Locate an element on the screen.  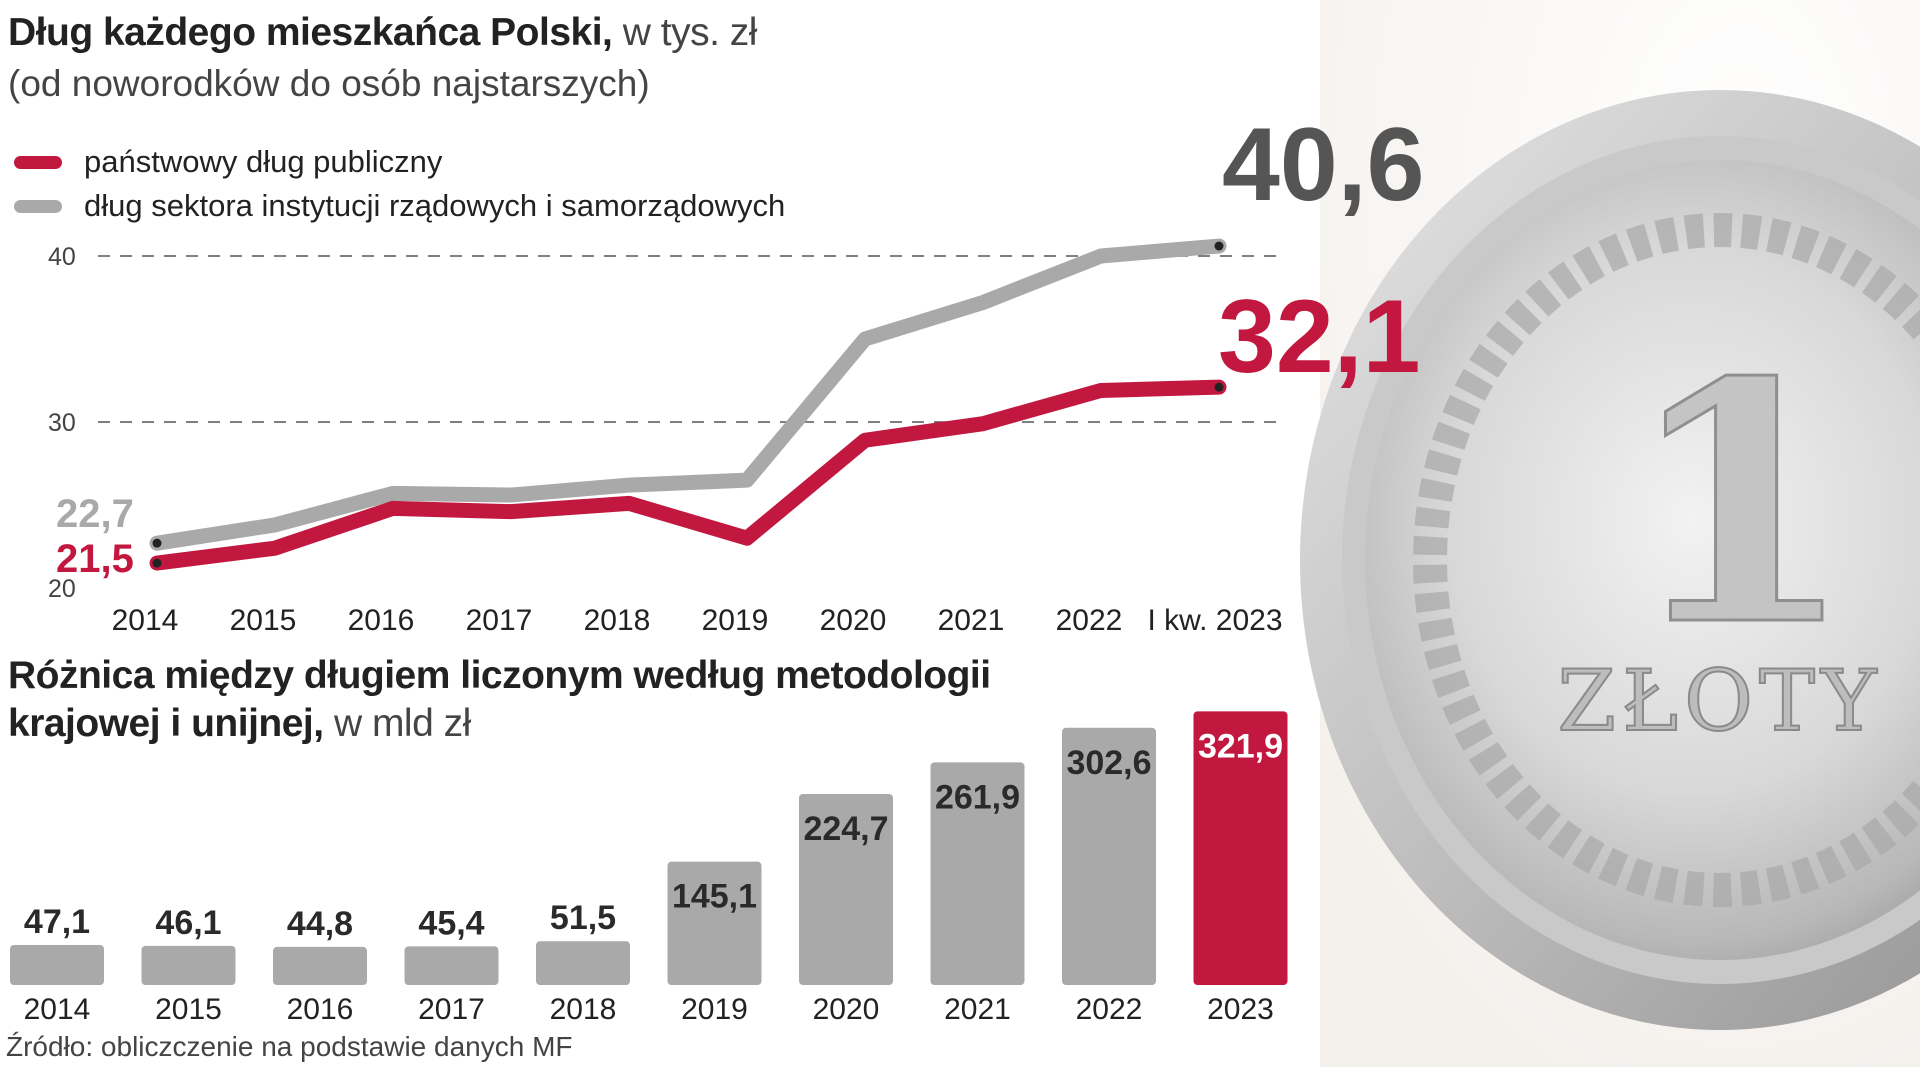
legend-label: państwowy dług publiczny is located at coordinates (263, 161).